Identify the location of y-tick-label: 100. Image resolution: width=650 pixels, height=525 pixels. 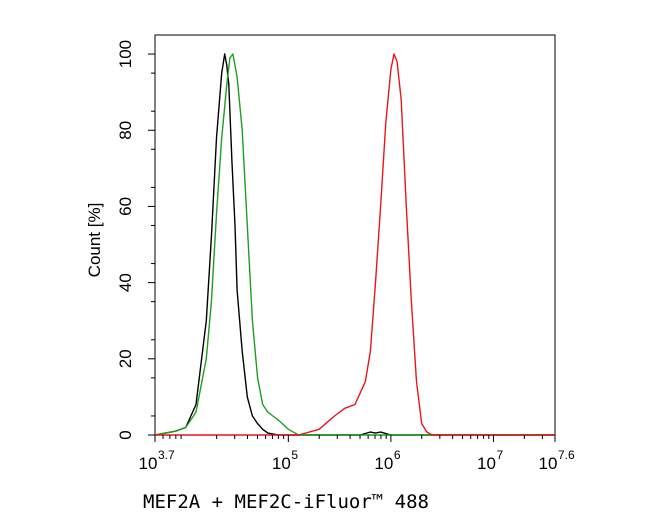
(125, 54).